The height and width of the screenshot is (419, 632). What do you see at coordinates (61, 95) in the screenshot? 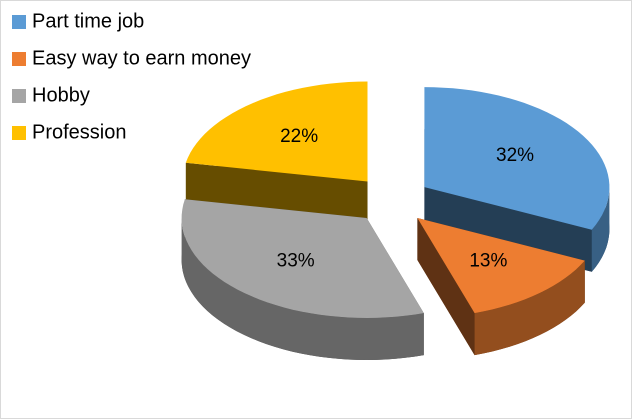
I see `legend-label: Hobby` at bounding box center [61, 95].